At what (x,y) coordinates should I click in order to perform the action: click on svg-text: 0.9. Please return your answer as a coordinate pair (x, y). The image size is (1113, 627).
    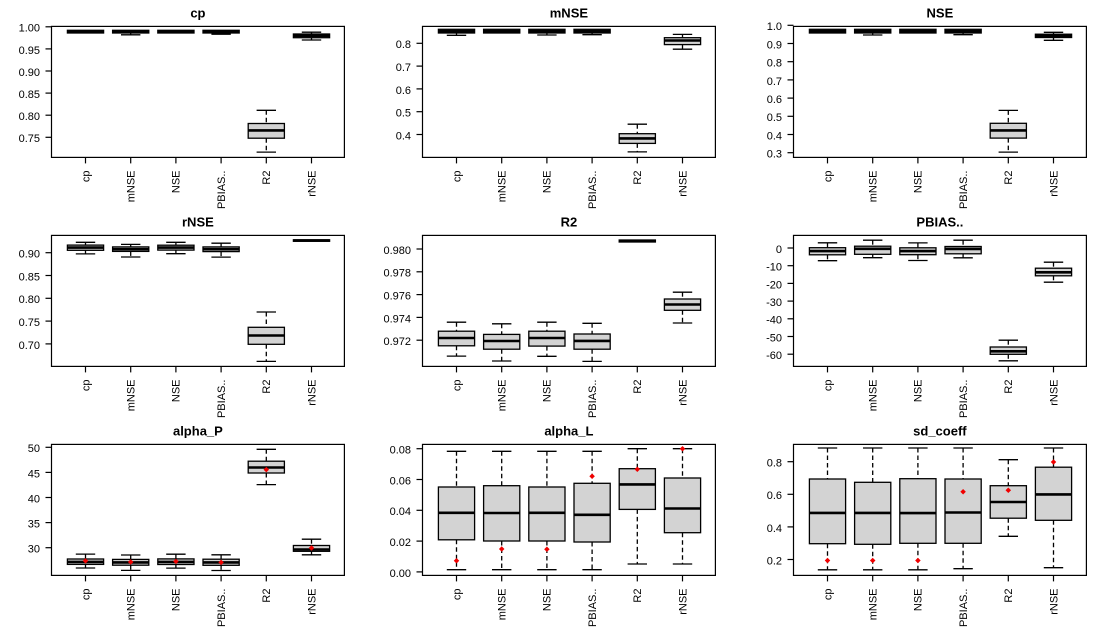
    Looking at the image, I should click on (774, 45).